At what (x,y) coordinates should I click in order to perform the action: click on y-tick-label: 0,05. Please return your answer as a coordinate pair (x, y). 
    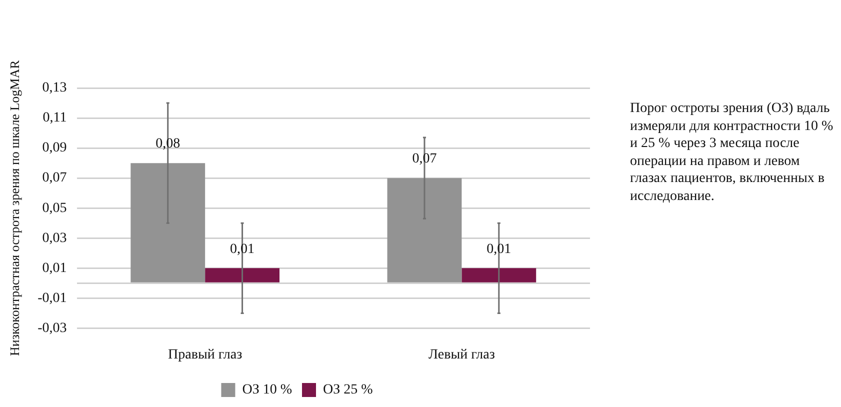
    Looking at the image, I should click on (54, 208).